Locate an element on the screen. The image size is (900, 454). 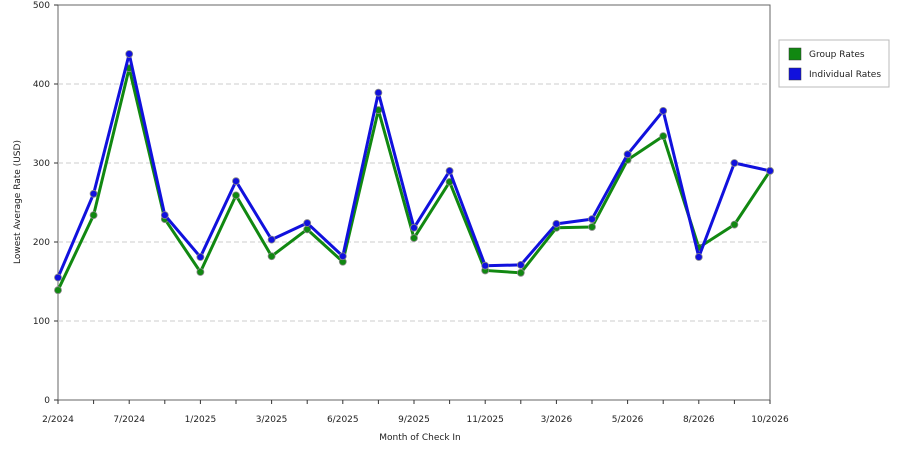
y-tick-label: 0 is located at coordinates (47, 401).